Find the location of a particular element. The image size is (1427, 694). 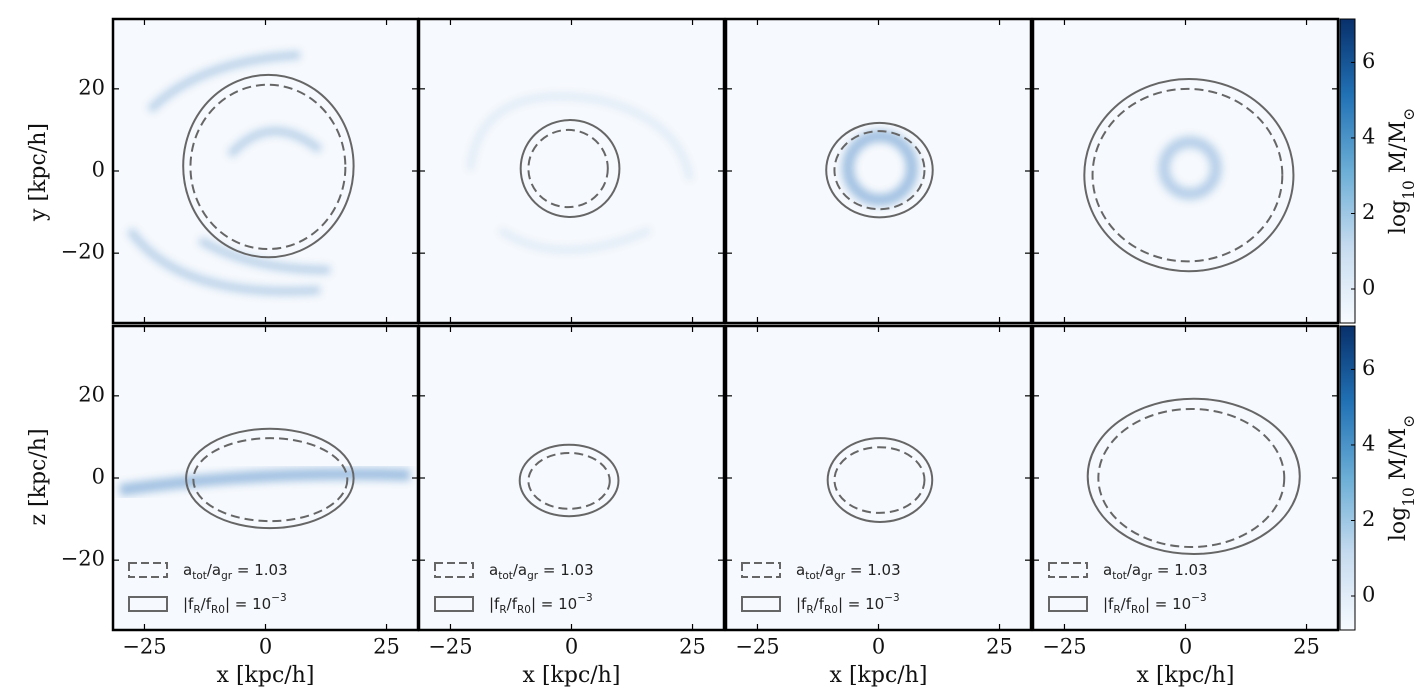

y-axis-label: z [kpc/h] is located at coordinates (38, 476).